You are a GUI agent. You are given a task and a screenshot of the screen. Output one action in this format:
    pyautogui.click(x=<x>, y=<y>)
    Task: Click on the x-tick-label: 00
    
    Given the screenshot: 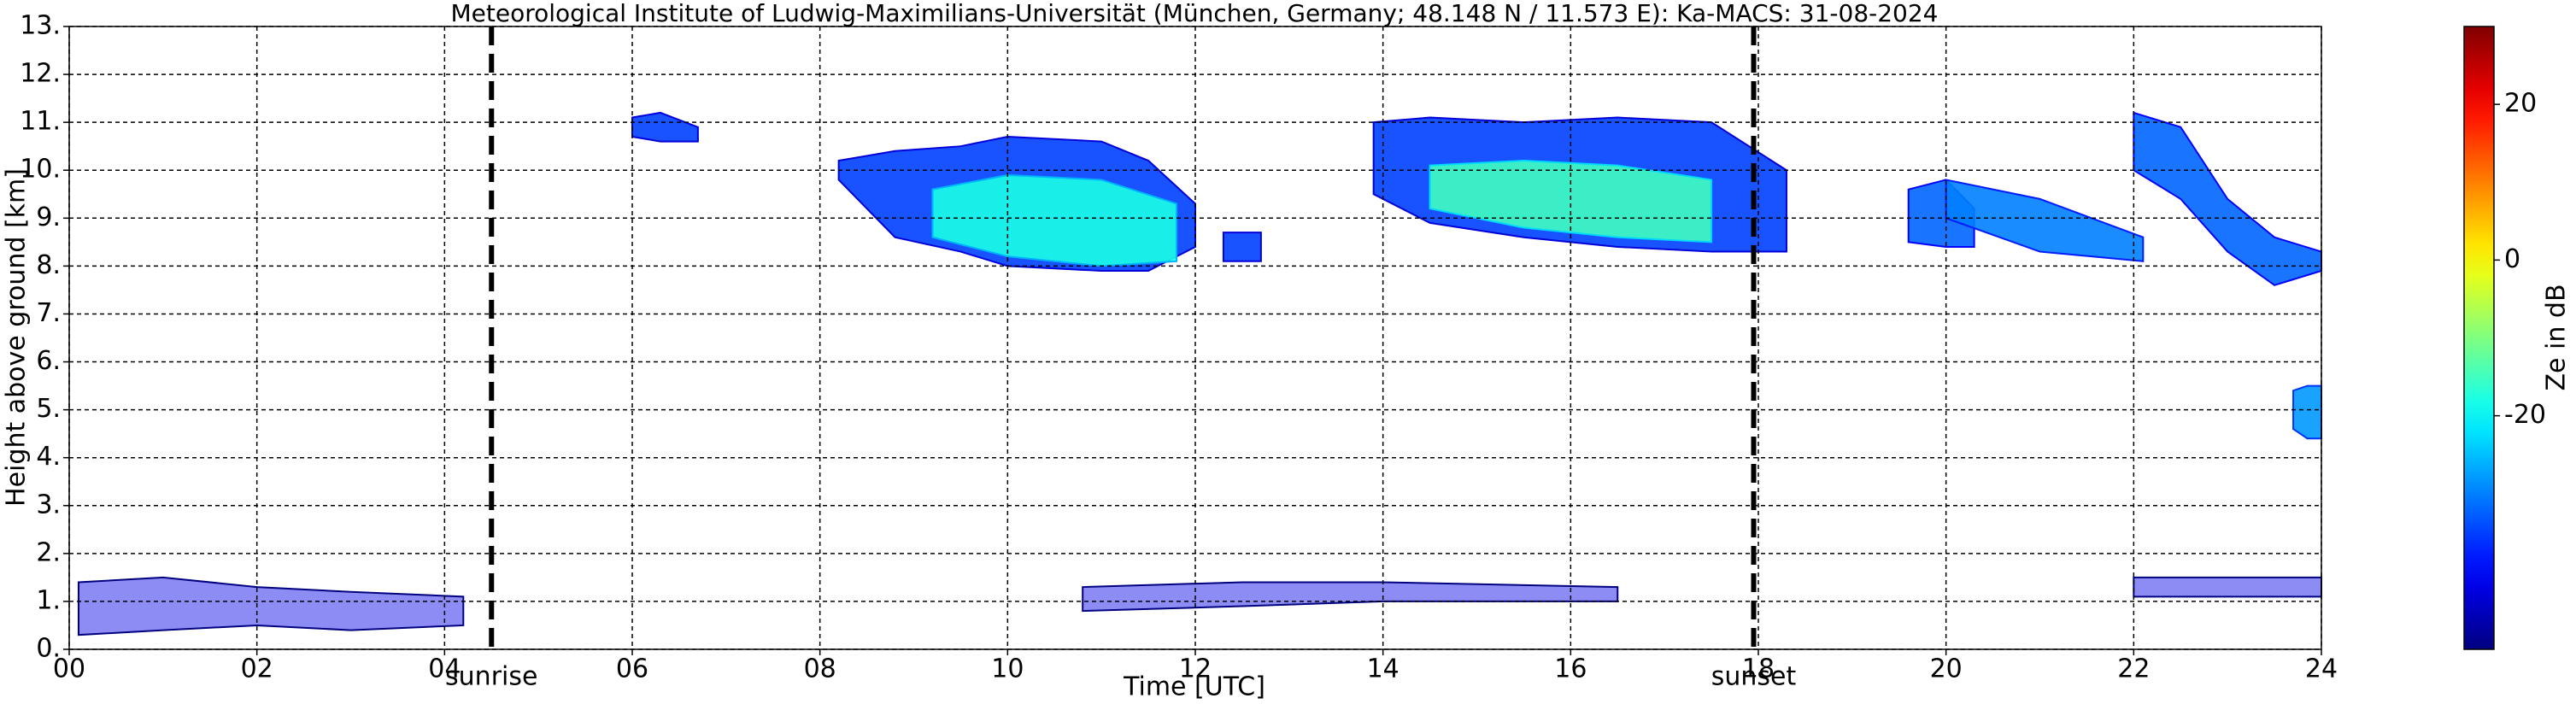 What is the action you would take?
    pyautogui.click(x=69, y=669)
    